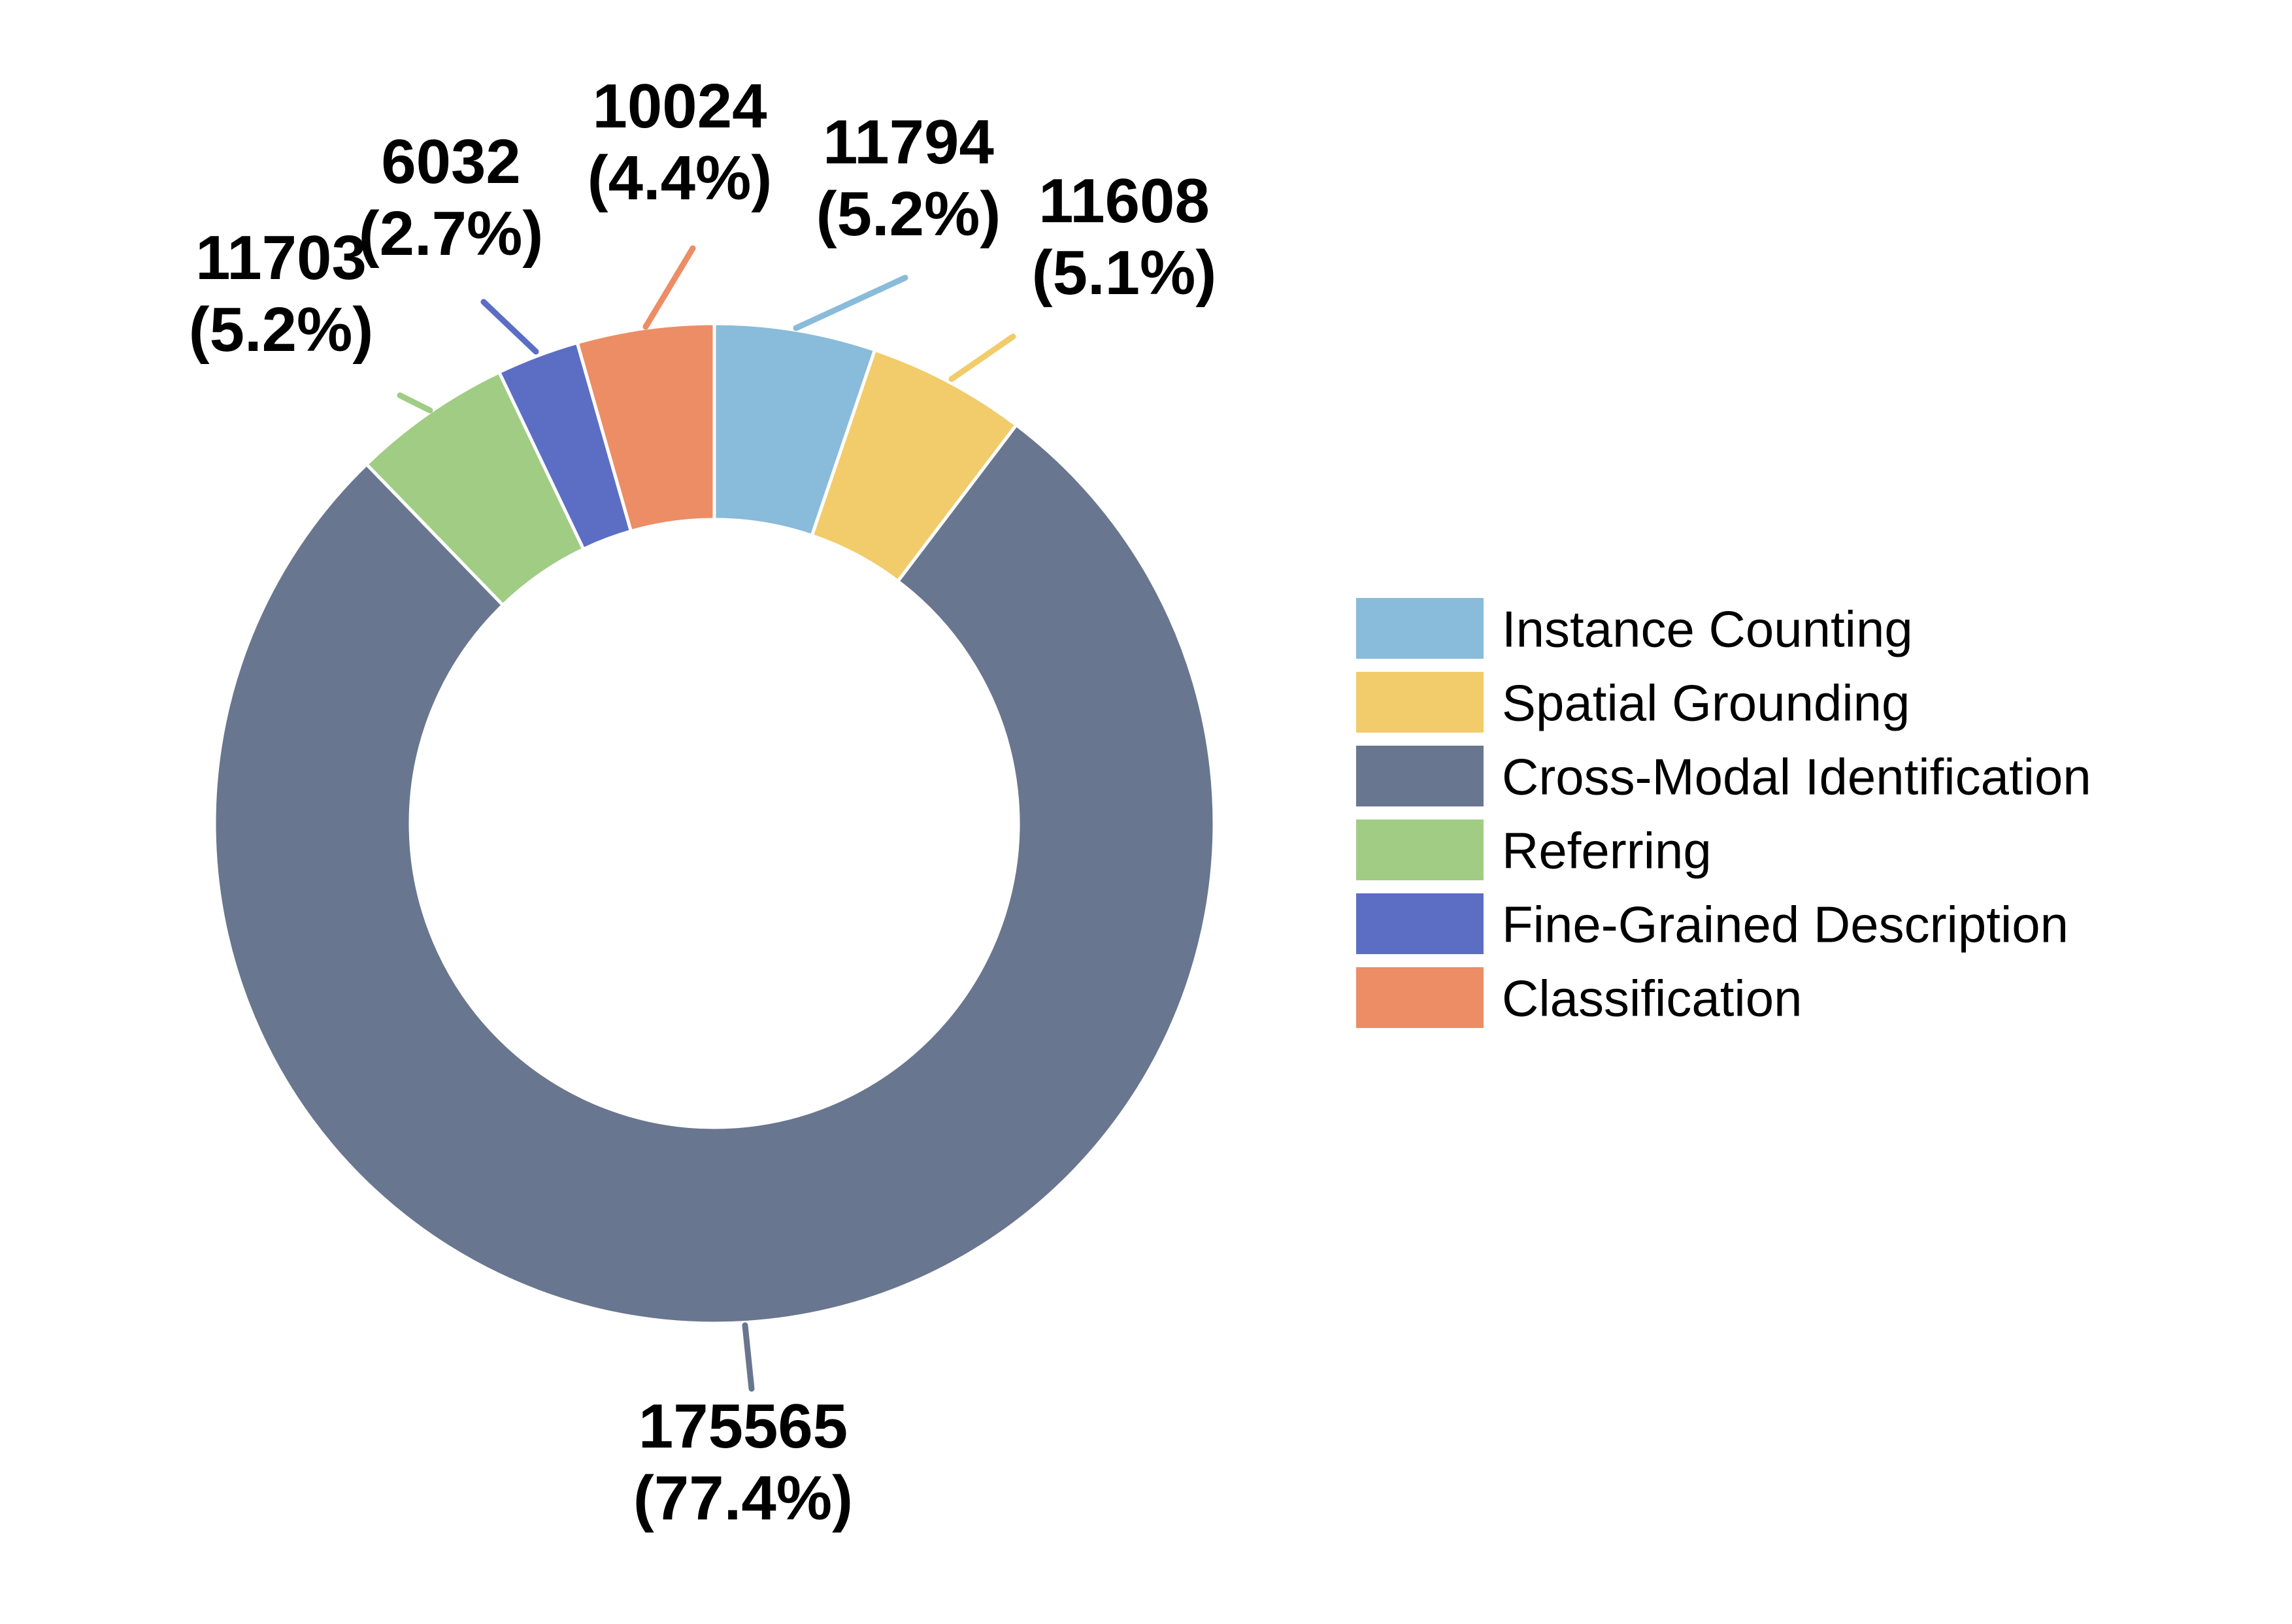  I want to click on data-label-value: 175565, so click(743, 1426).